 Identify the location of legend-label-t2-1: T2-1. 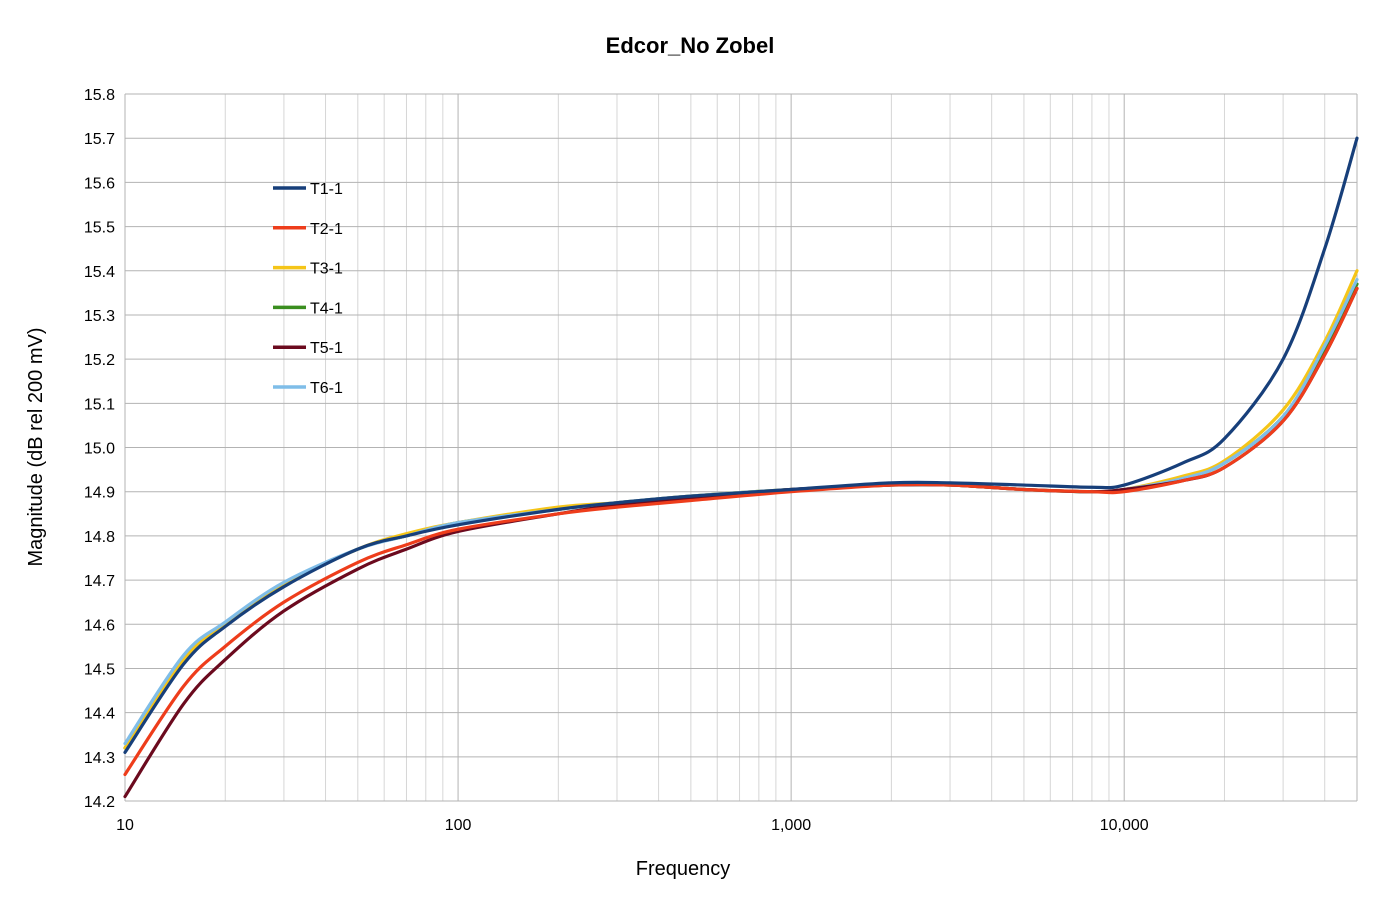
(326, 229).